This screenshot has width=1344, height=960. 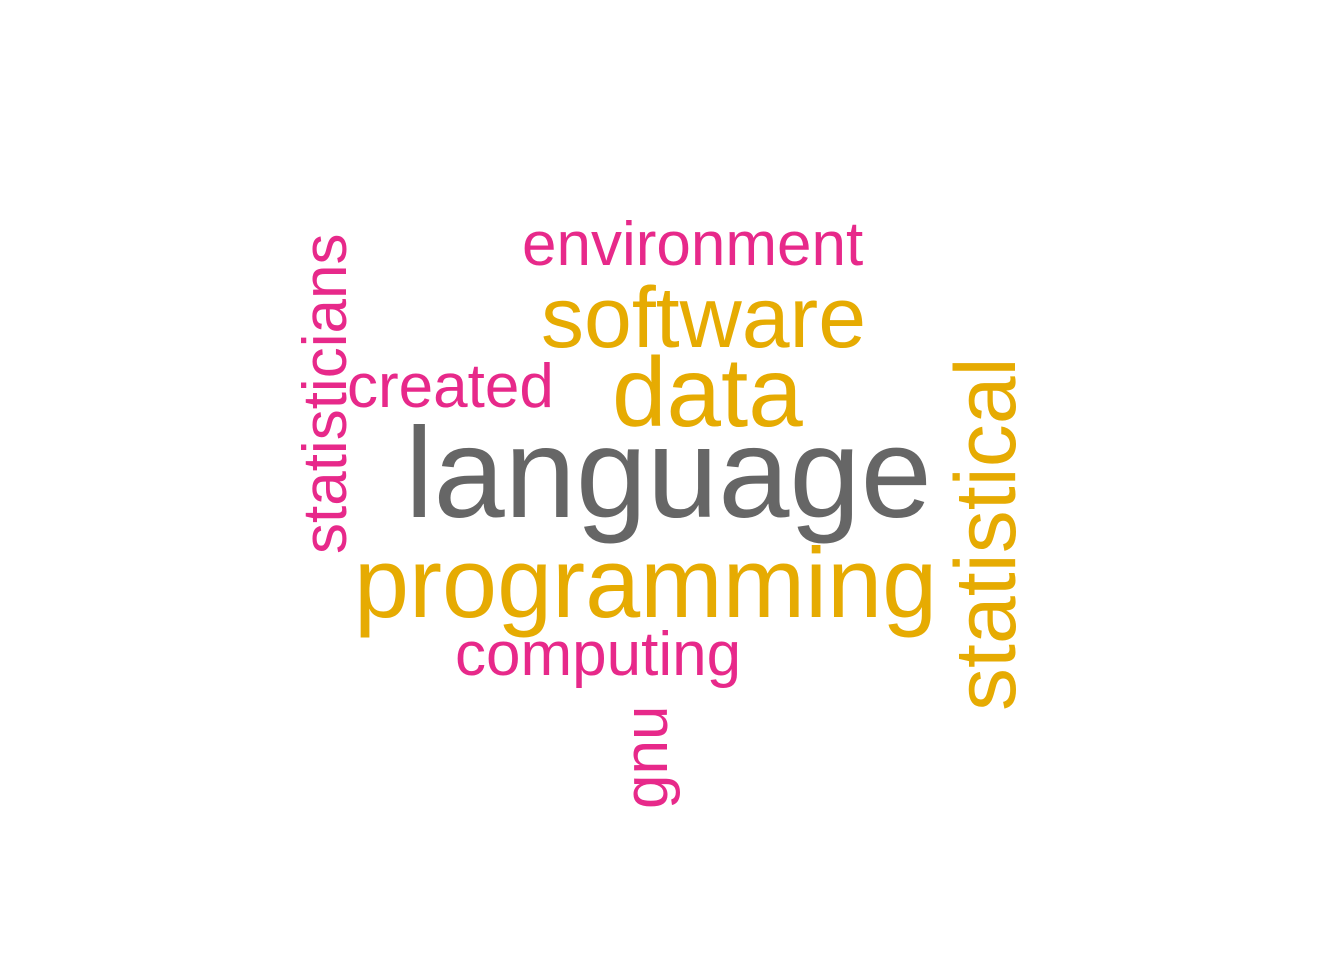 I want to click on word-software: software, so click(x=704, y=318).